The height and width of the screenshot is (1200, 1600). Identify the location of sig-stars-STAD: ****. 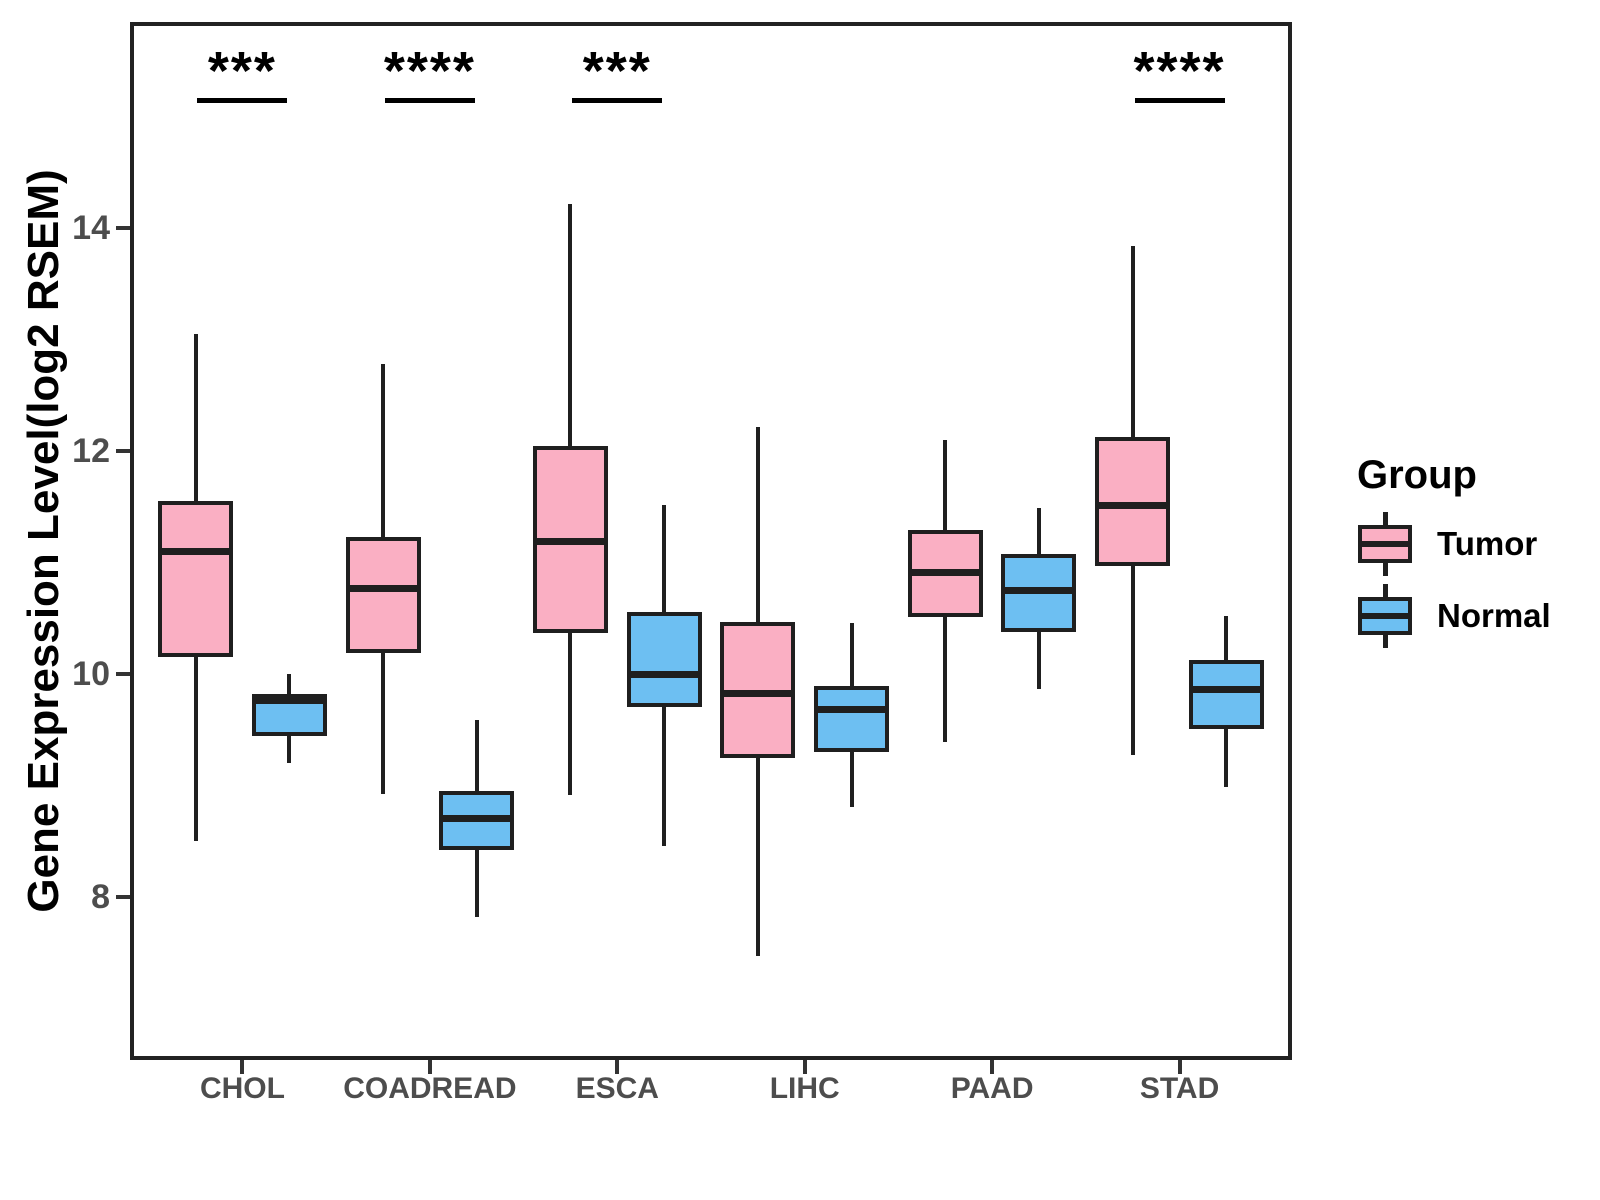
(1179, 71).